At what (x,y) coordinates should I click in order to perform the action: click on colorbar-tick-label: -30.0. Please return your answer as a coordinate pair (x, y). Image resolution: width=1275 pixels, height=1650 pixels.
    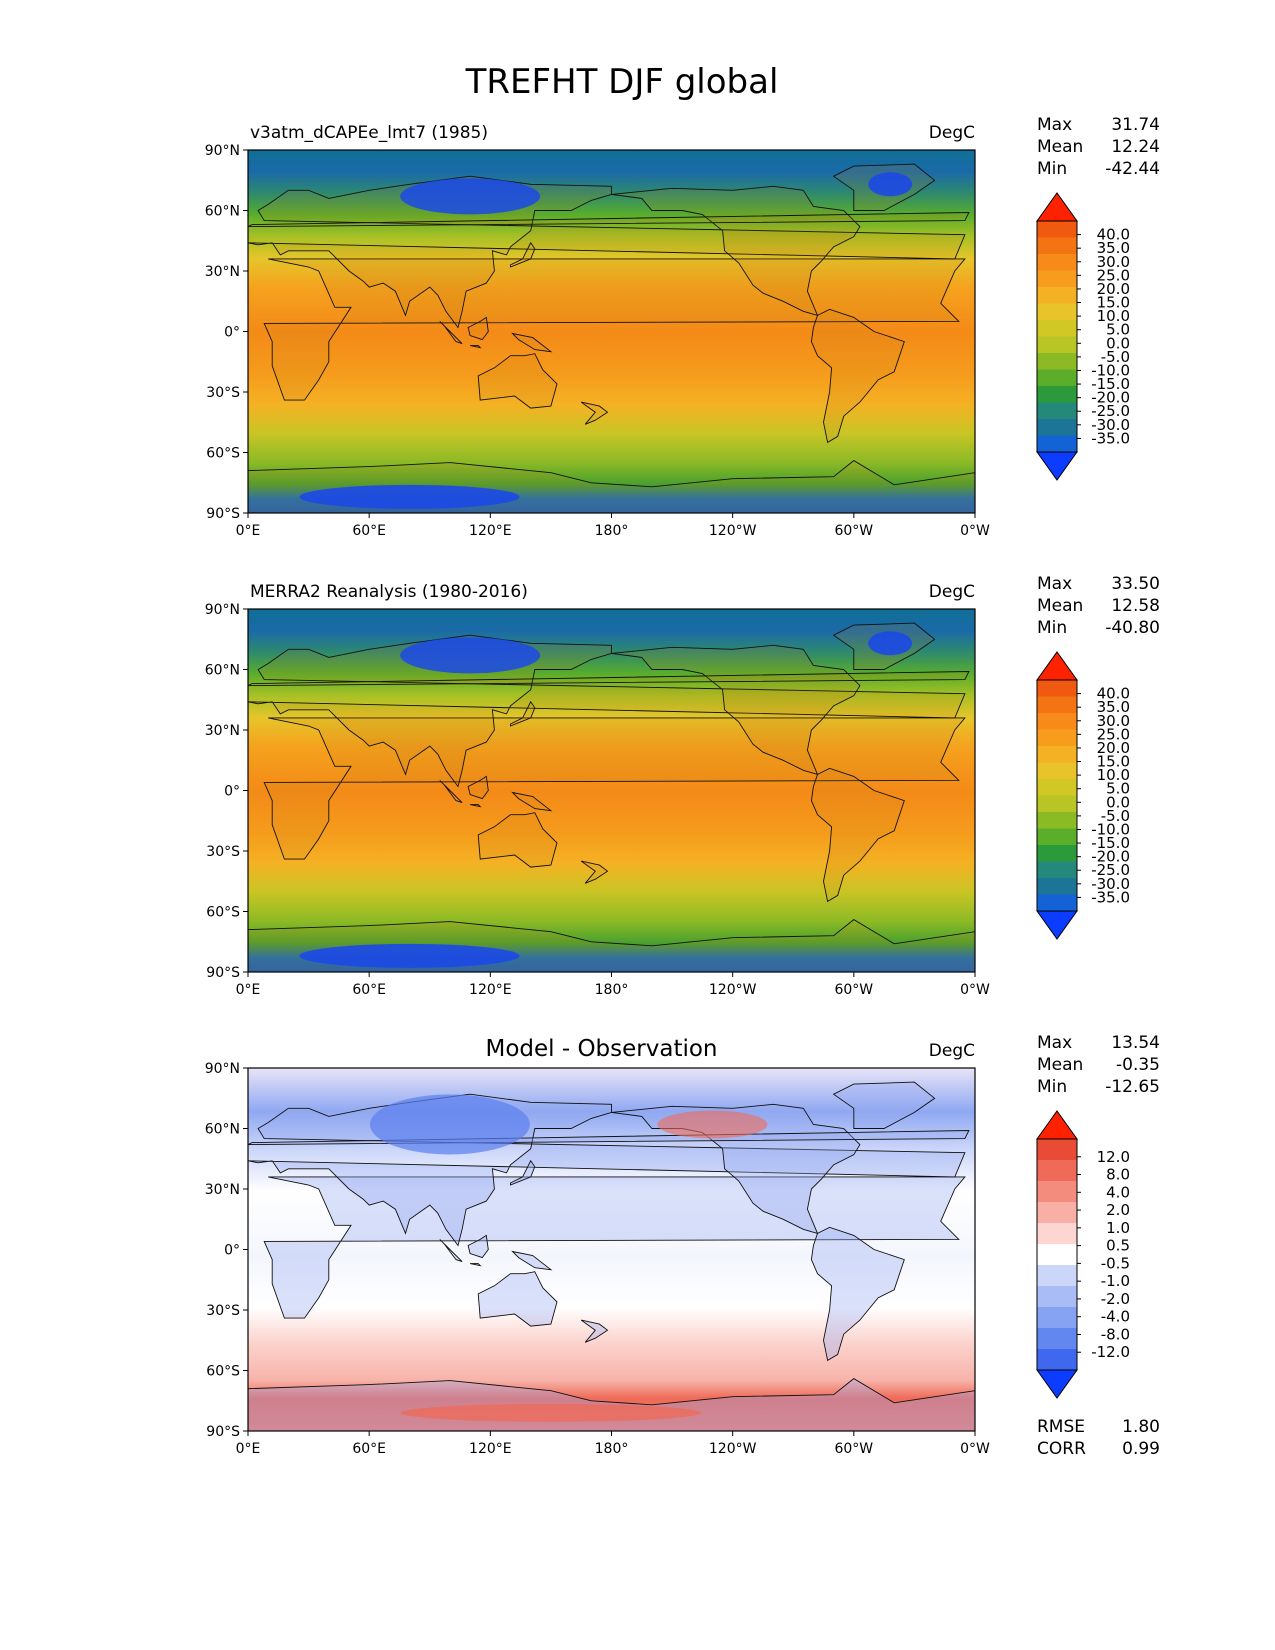
    Looking at the image, I should click on (1110, 884).